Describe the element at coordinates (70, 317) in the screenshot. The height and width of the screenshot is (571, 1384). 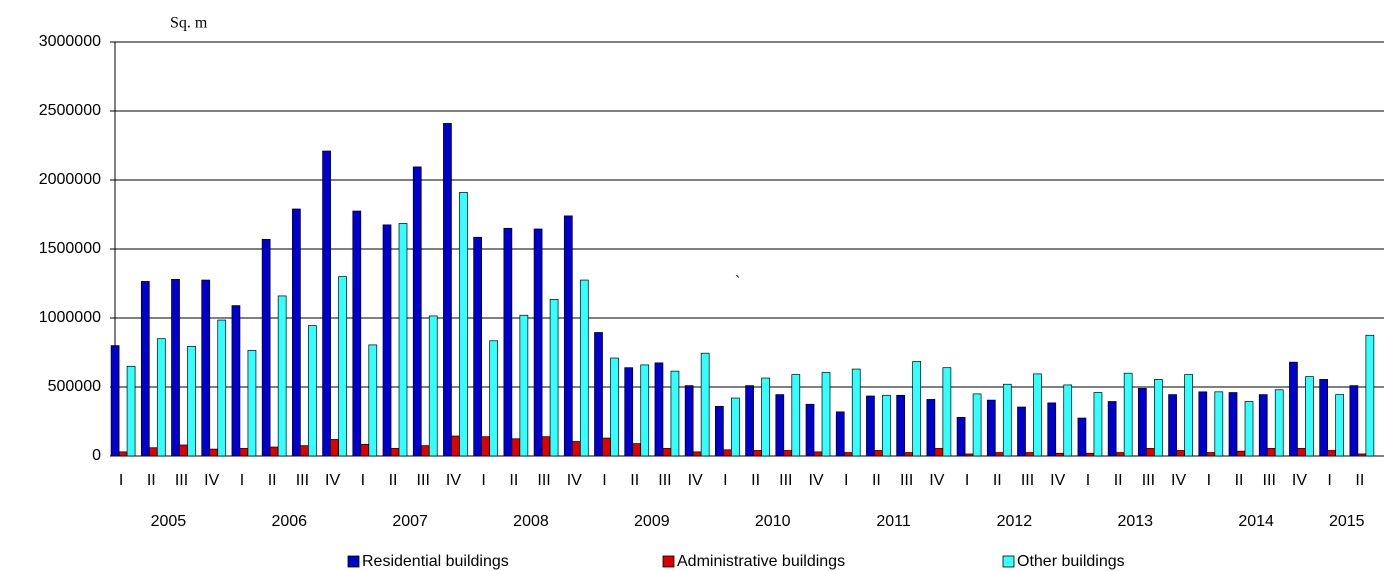
I see `y-tick-label: 1000000` at that location.